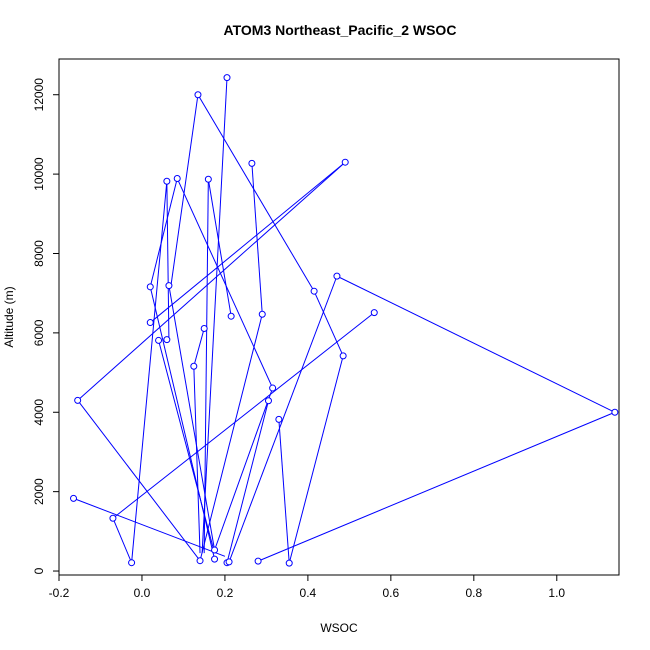 The width and height of the screenshot is (650, 650). Describe the element at coordinates (39, 491) in the screenshot. I see `y-tick-label: 2000` at that location.